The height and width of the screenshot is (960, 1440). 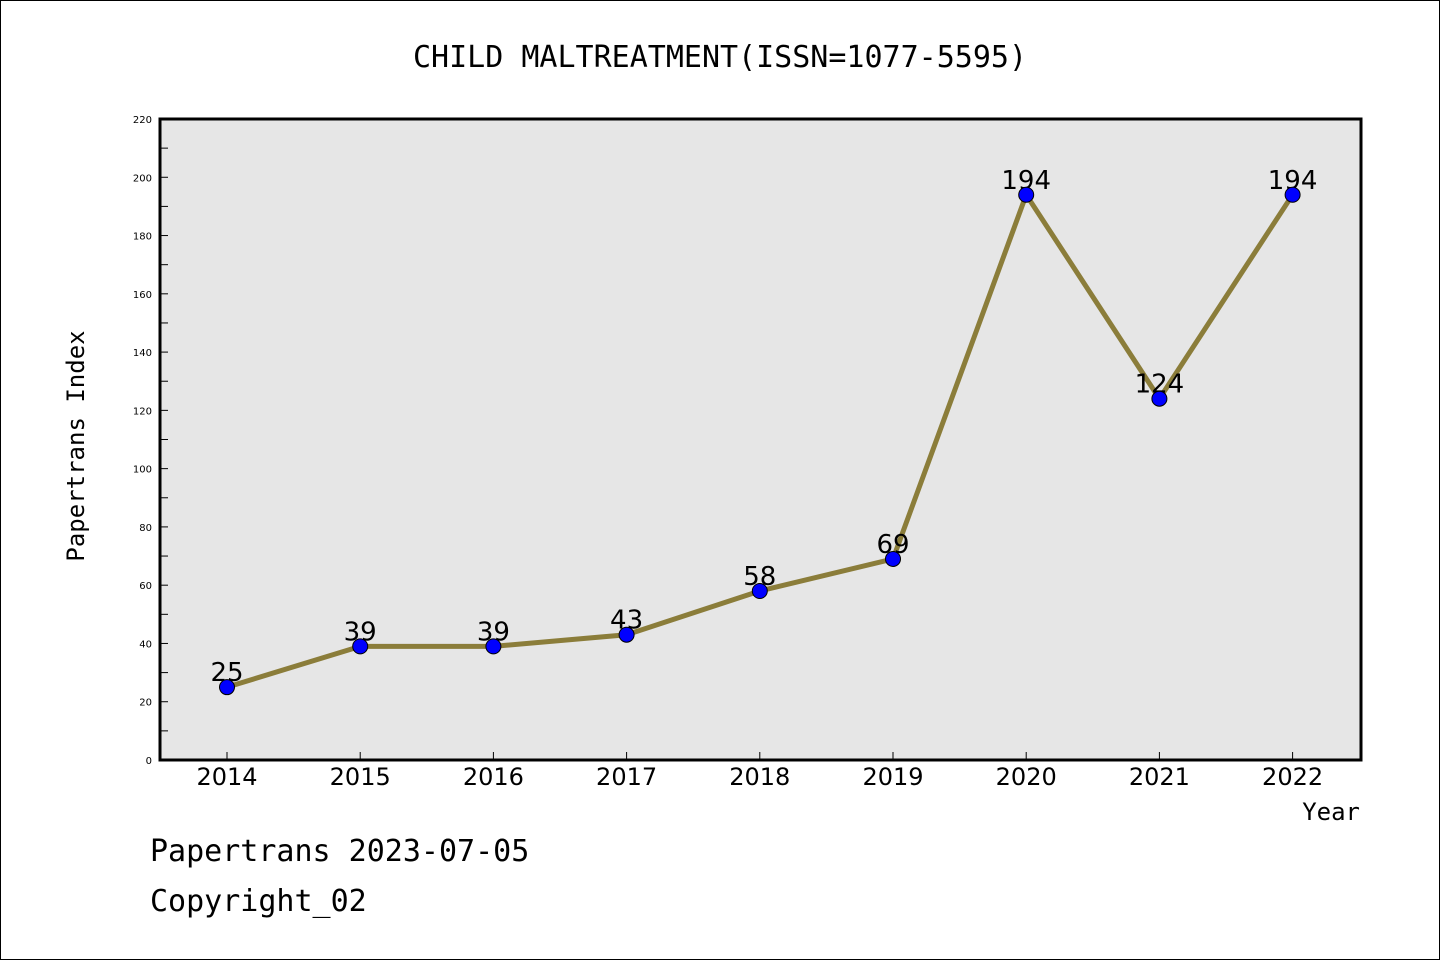 I want to click on y-tick-label: 120, so click(x=142, y=411).